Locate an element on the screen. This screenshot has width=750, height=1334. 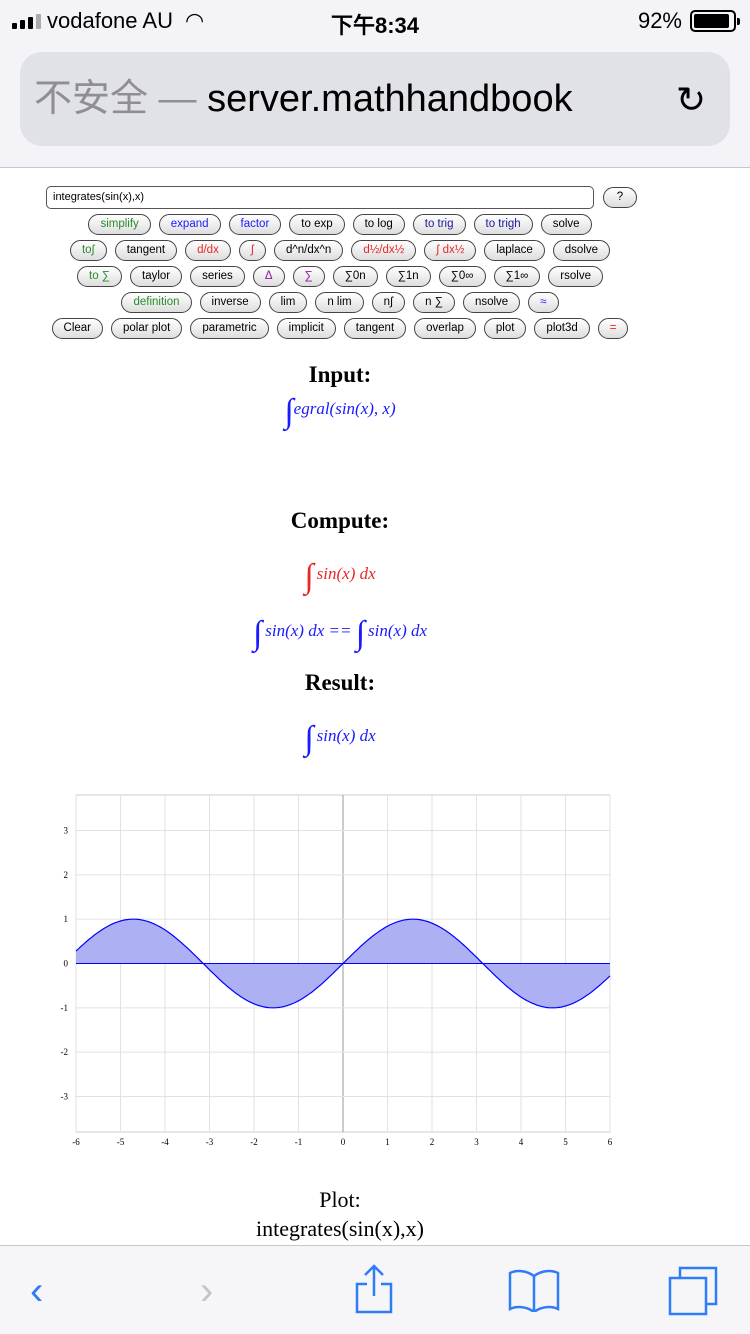
button-1-5: d½/dx½ is located at coordinates (384, 250).